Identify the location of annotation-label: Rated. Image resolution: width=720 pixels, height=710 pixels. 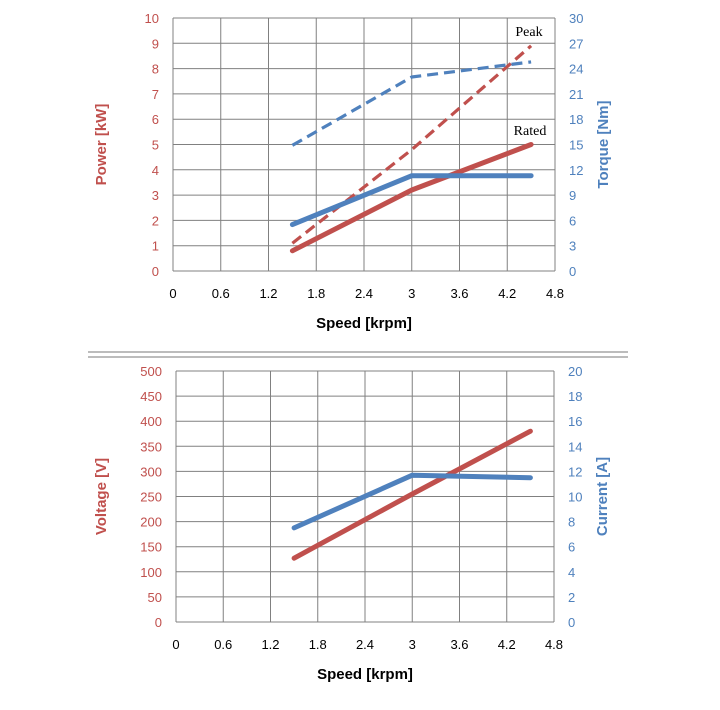
(530, 131).